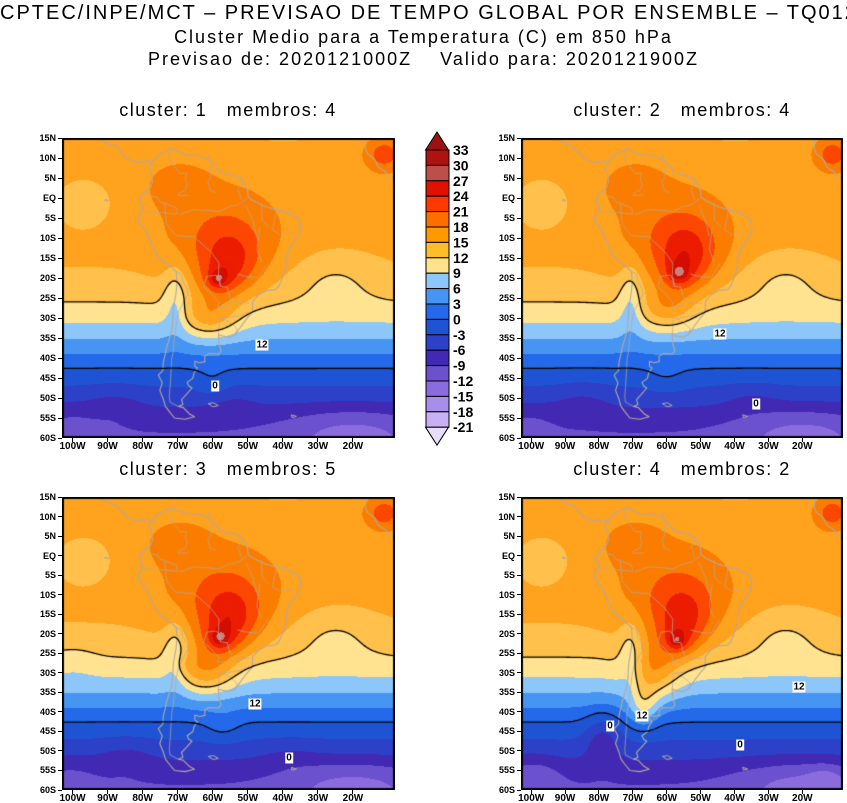  Describe the element at coordinates (142, 798) in the screenshot. I see `lon-label: 80W` at that location.